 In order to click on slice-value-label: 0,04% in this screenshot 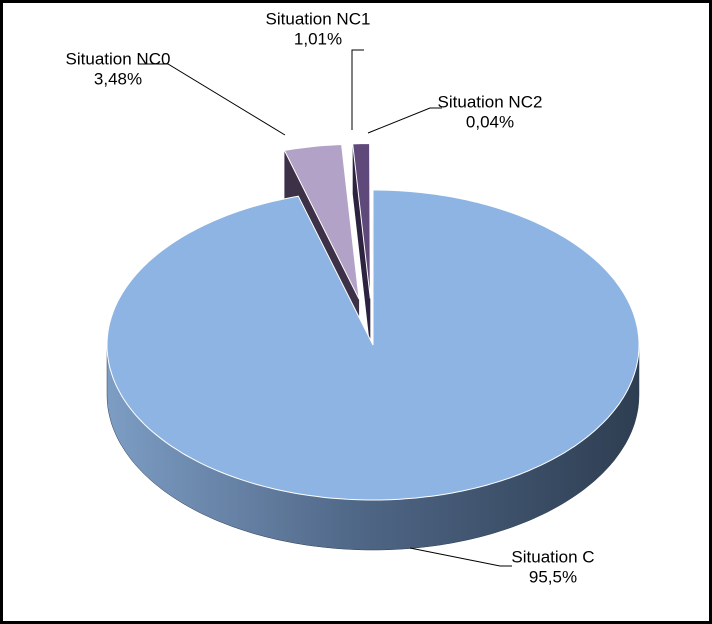, I will do `click(490, 121)`.